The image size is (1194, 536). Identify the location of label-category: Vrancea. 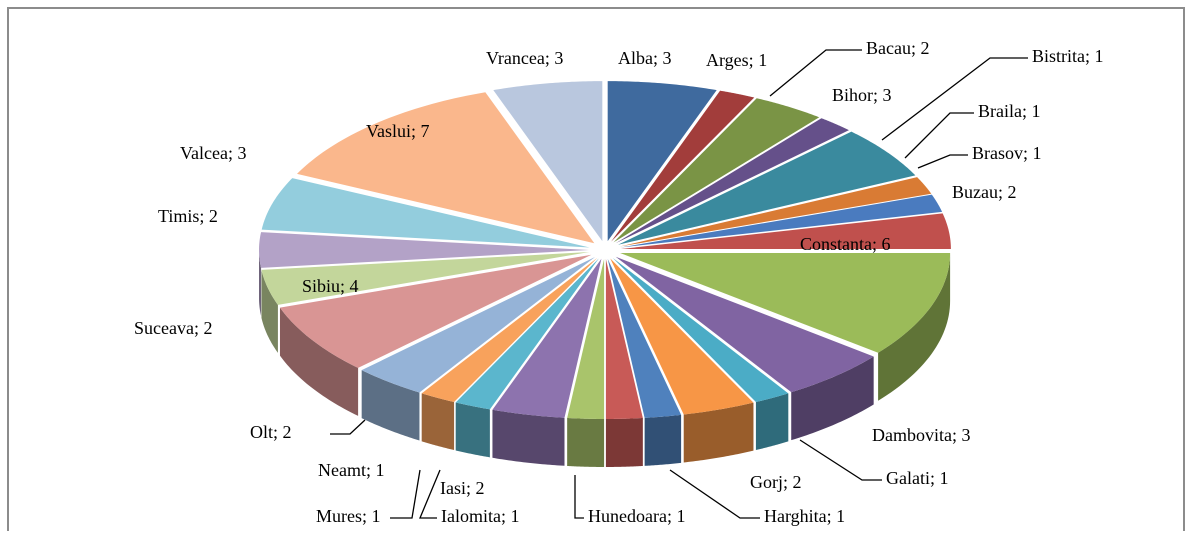
(515, 58).